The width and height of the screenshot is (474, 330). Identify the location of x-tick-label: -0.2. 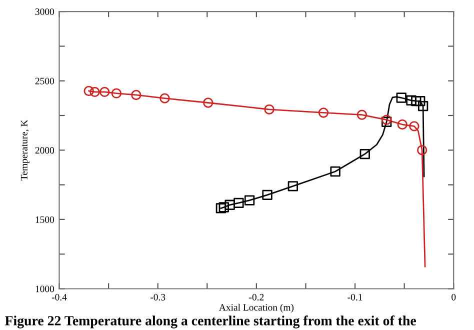
(256, 297).